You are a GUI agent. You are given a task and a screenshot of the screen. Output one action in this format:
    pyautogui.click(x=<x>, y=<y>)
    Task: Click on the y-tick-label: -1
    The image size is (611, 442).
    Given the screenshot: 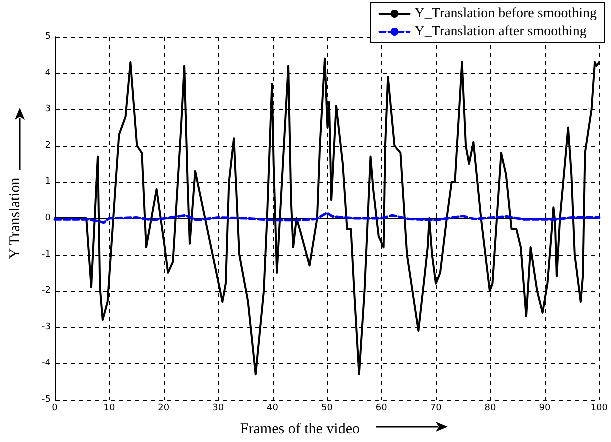 What is the action you would take?
    pyautogui.click(x=46, y=255)
    